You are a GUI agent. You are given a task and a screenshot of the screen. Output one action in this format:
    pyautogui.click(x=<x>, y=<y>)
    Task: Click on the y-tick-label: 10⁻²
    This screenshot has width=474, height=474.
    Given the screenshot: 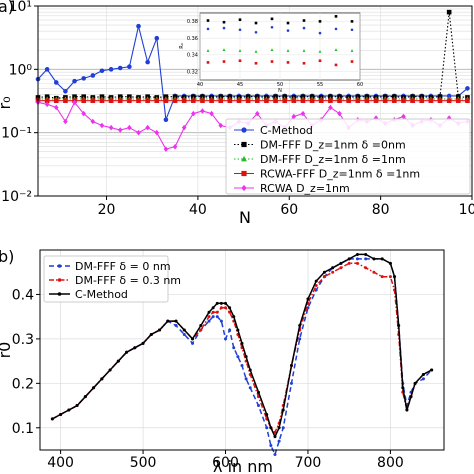 What is the action you would take?
    pyautogui.click(x=16, y=197)
    